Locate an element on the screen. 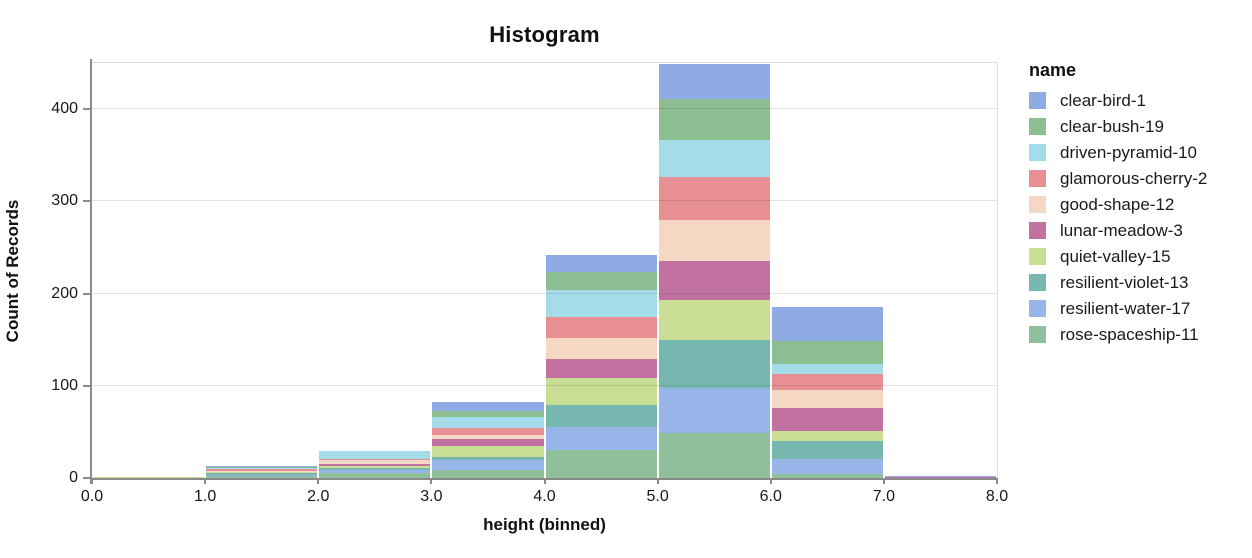 This screenshot has height=558, width=1252. y-tick-label: 200 is located at coordinates (64, 293).